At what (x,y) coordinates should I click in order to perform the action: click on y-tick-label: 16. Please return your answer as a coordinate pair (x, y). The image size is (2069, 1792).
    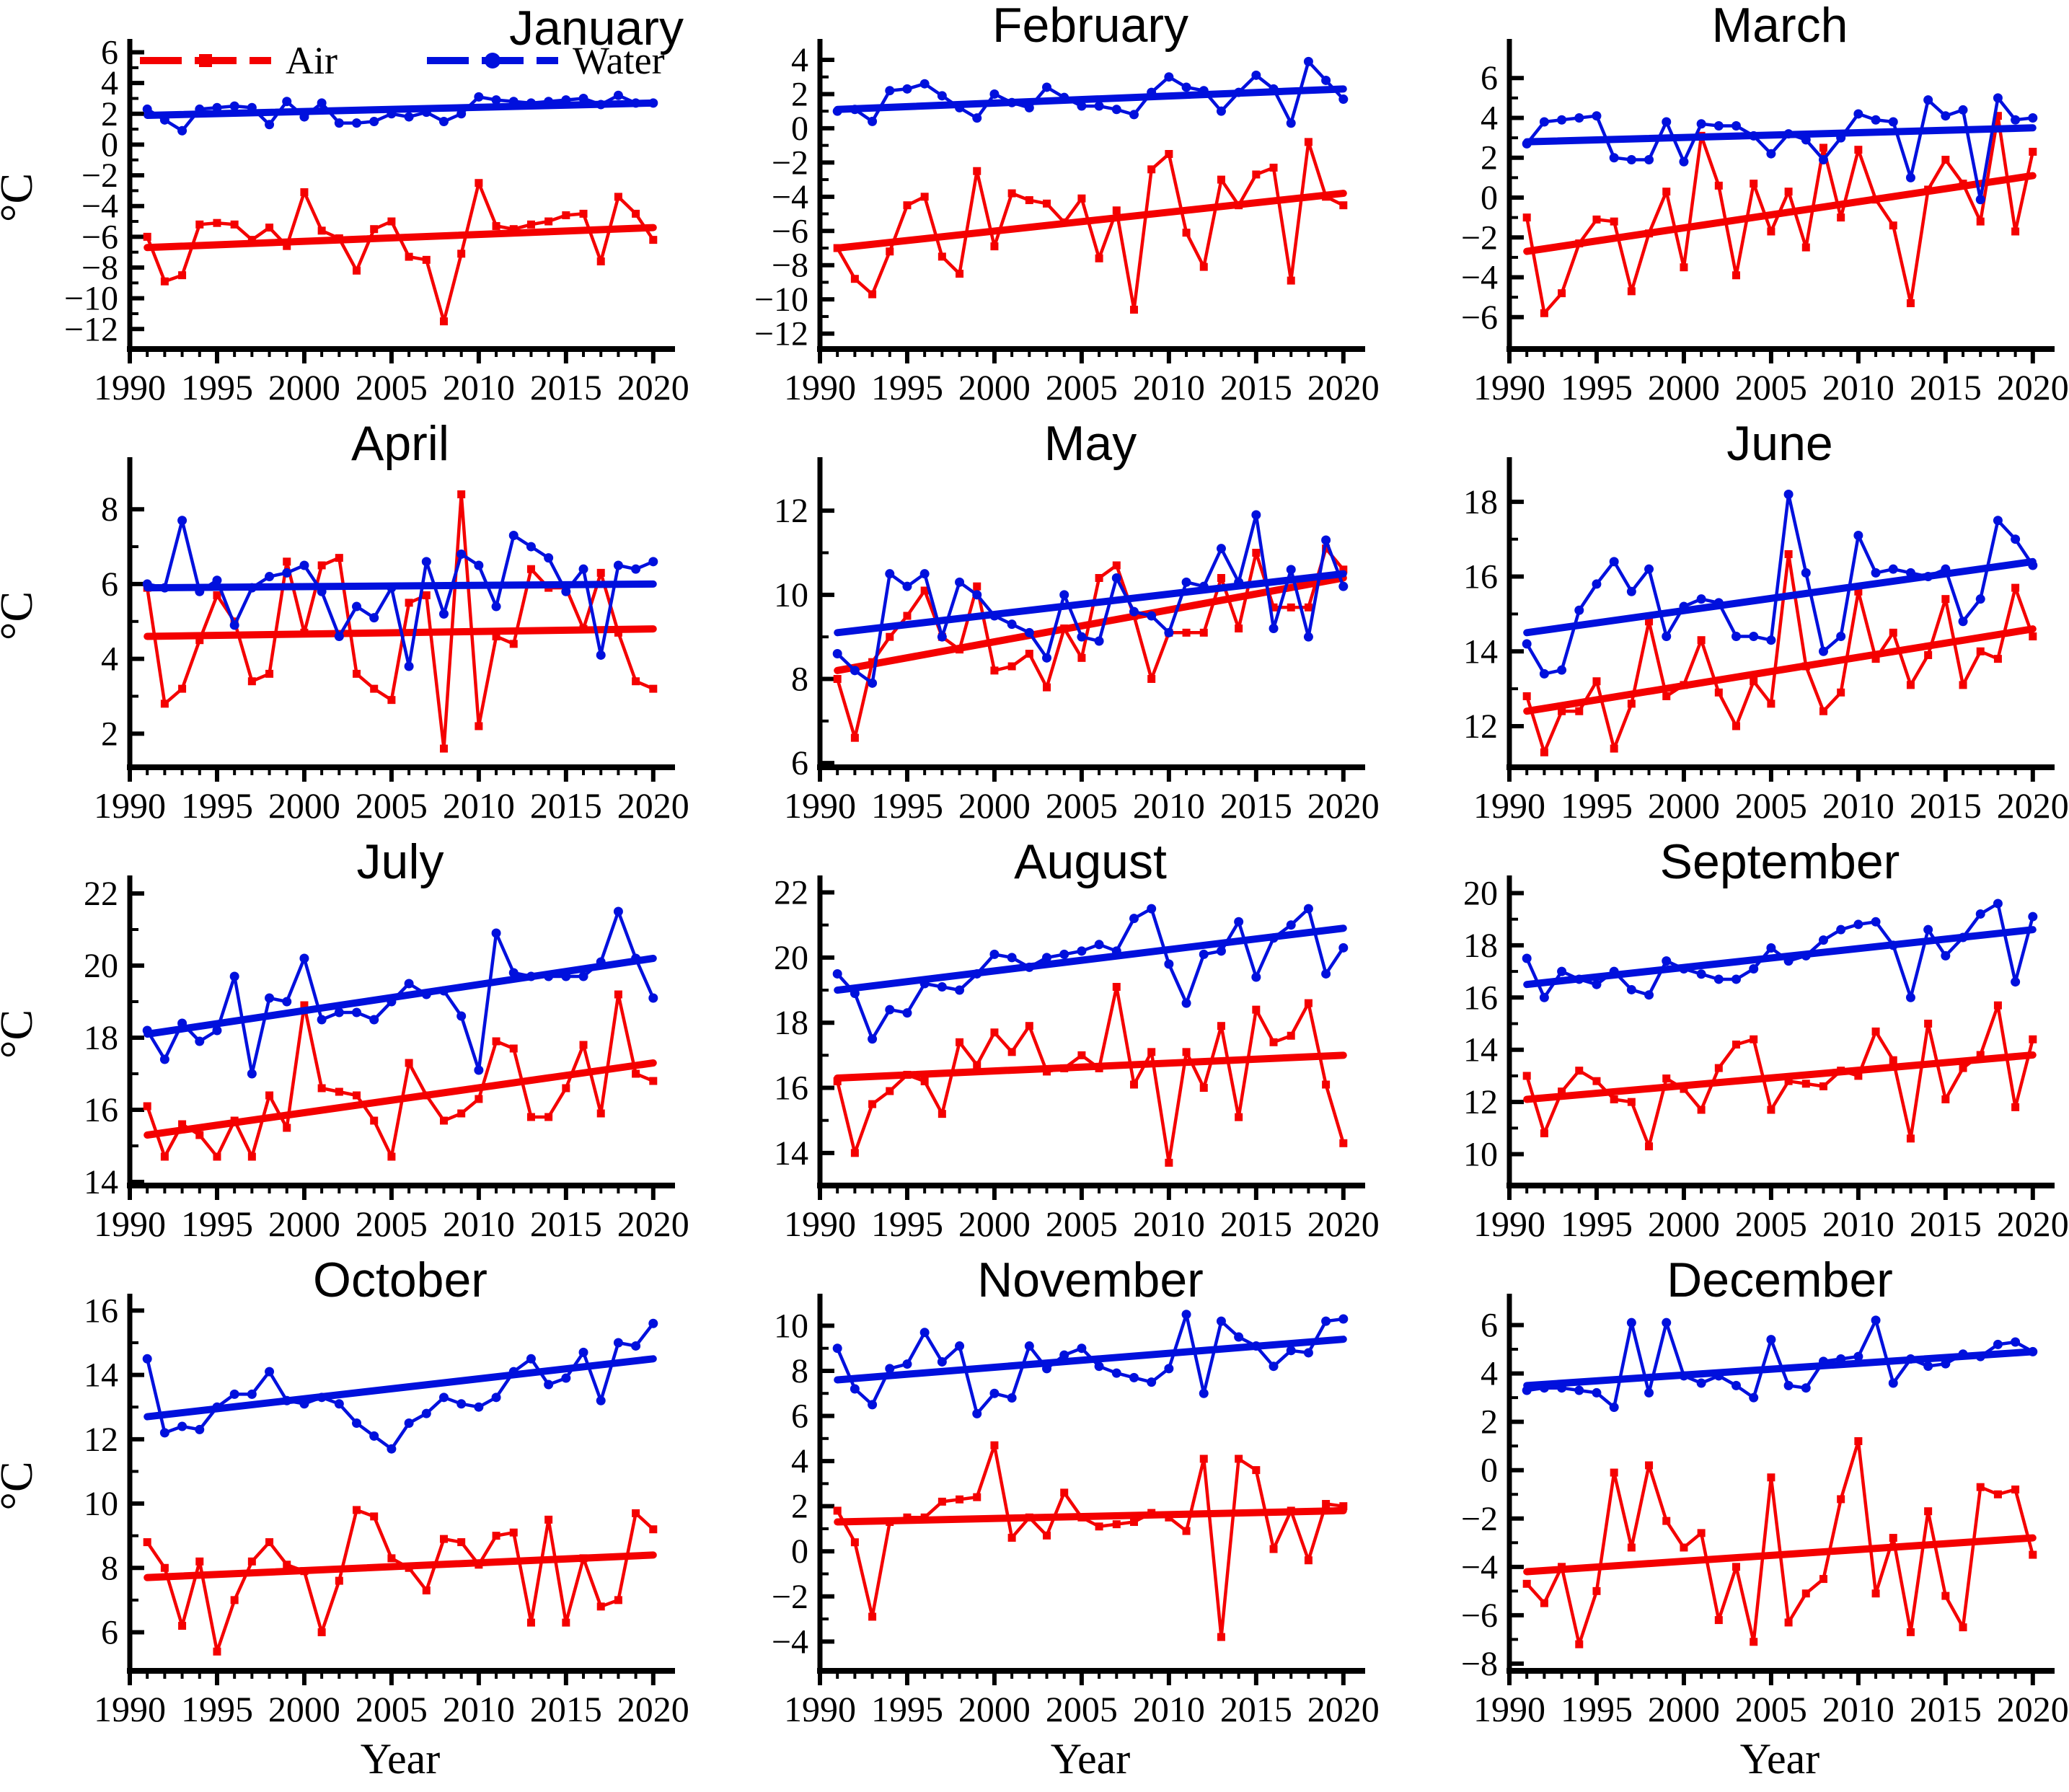
    Looking at the image, I should click on (101, 1311).